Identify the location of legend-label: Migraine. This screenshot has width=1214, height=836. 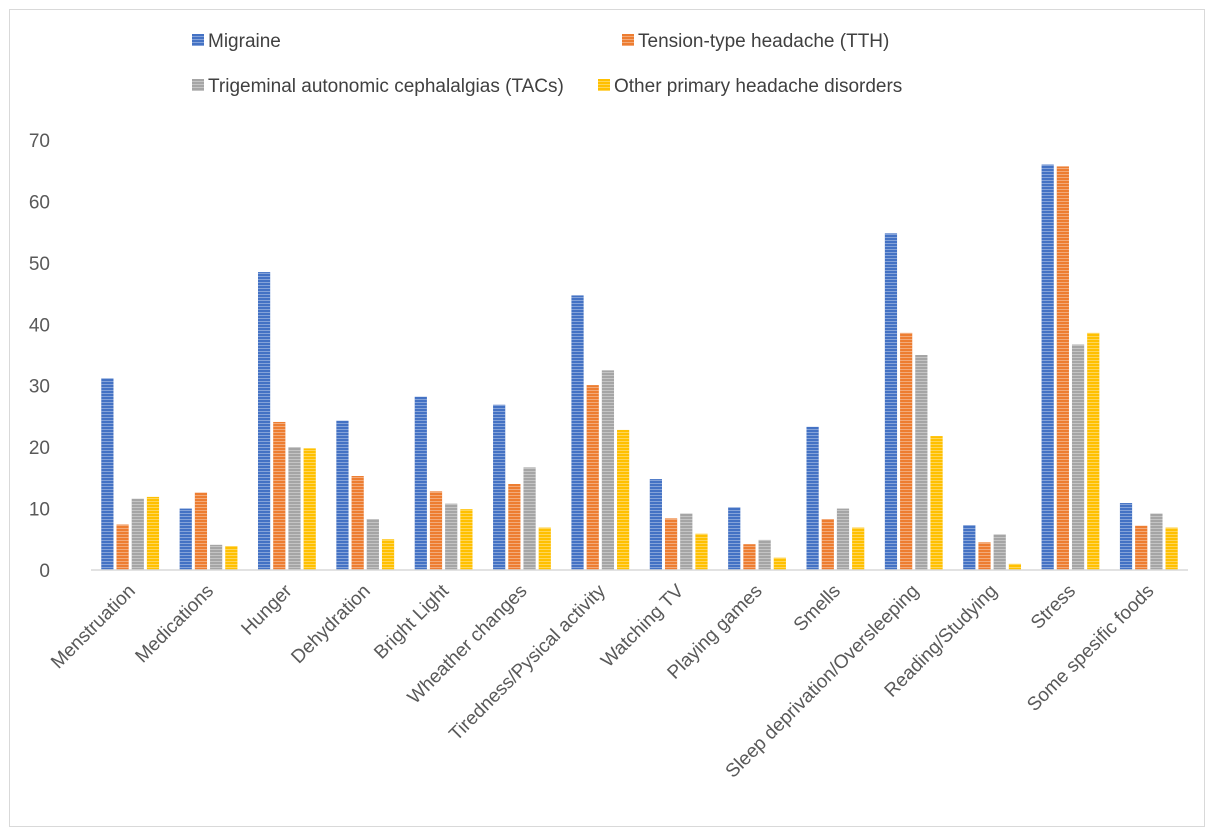
(244, 41).